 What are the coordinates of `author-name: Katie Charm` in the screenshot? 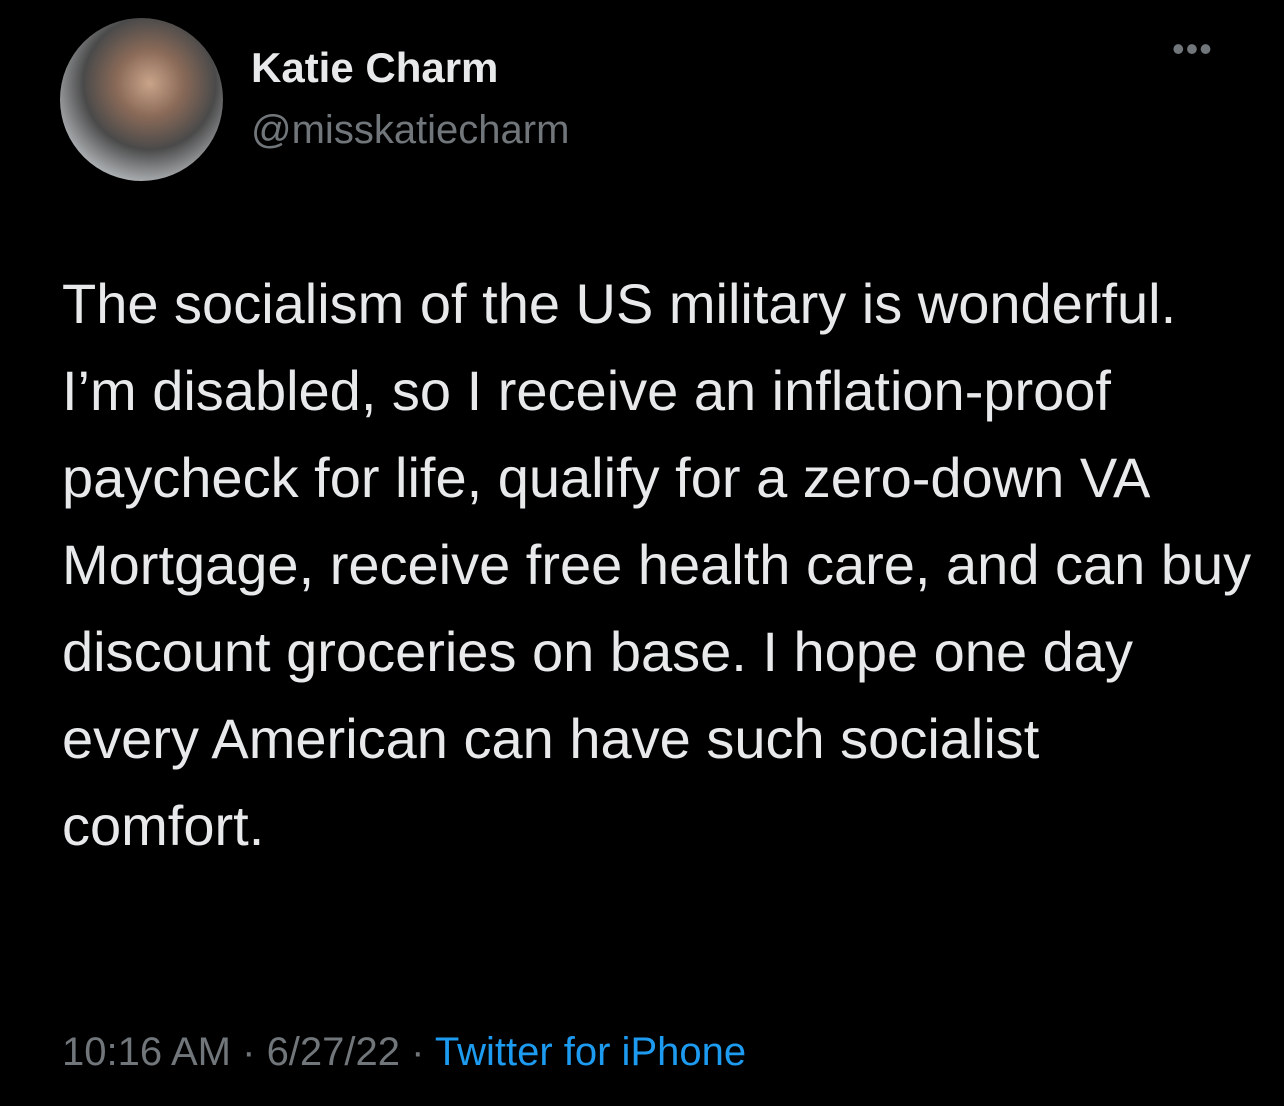 It's located at (375, 67).